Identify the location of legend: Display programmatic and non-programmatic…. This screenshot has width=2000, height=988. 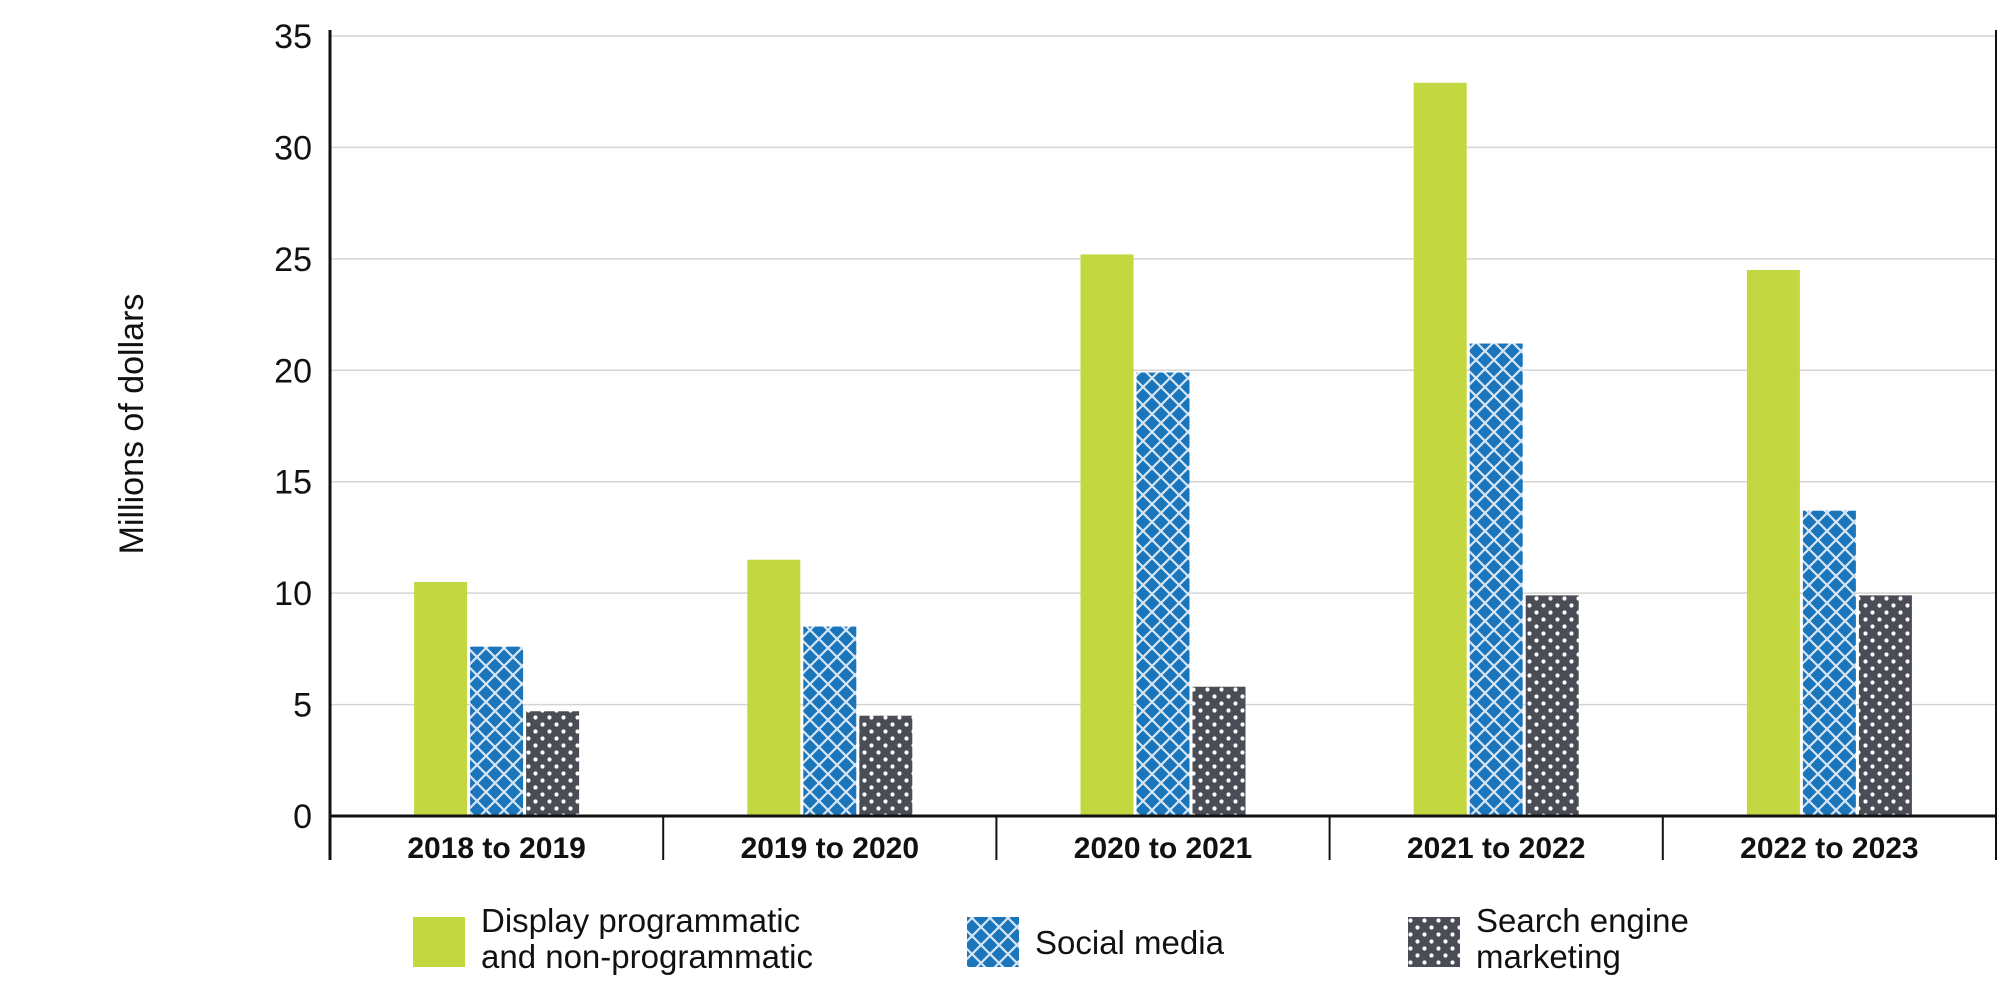
(1051, 938).